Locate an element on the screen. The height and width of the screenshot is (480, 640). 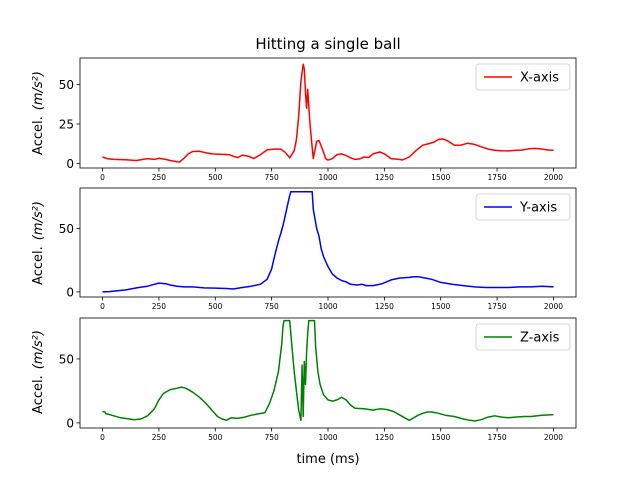
x-axis-label: time (ms) is located at coordinates (327, 459).